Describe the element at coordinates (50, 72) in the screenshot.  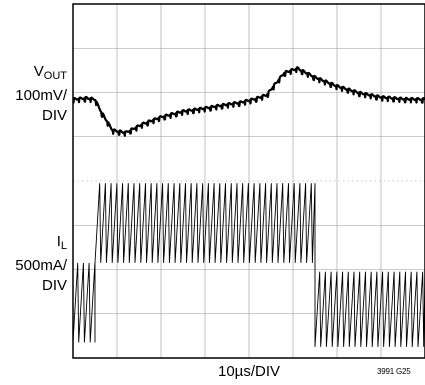
I see `vout-name: VOUT` at that location.